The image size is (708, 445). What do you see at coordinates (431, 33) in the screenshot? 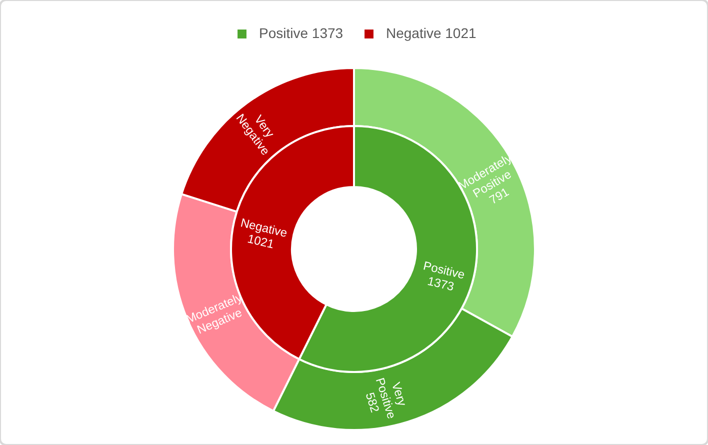
I see `legend-label: Negative 1021` at bounding box center [431, 33].